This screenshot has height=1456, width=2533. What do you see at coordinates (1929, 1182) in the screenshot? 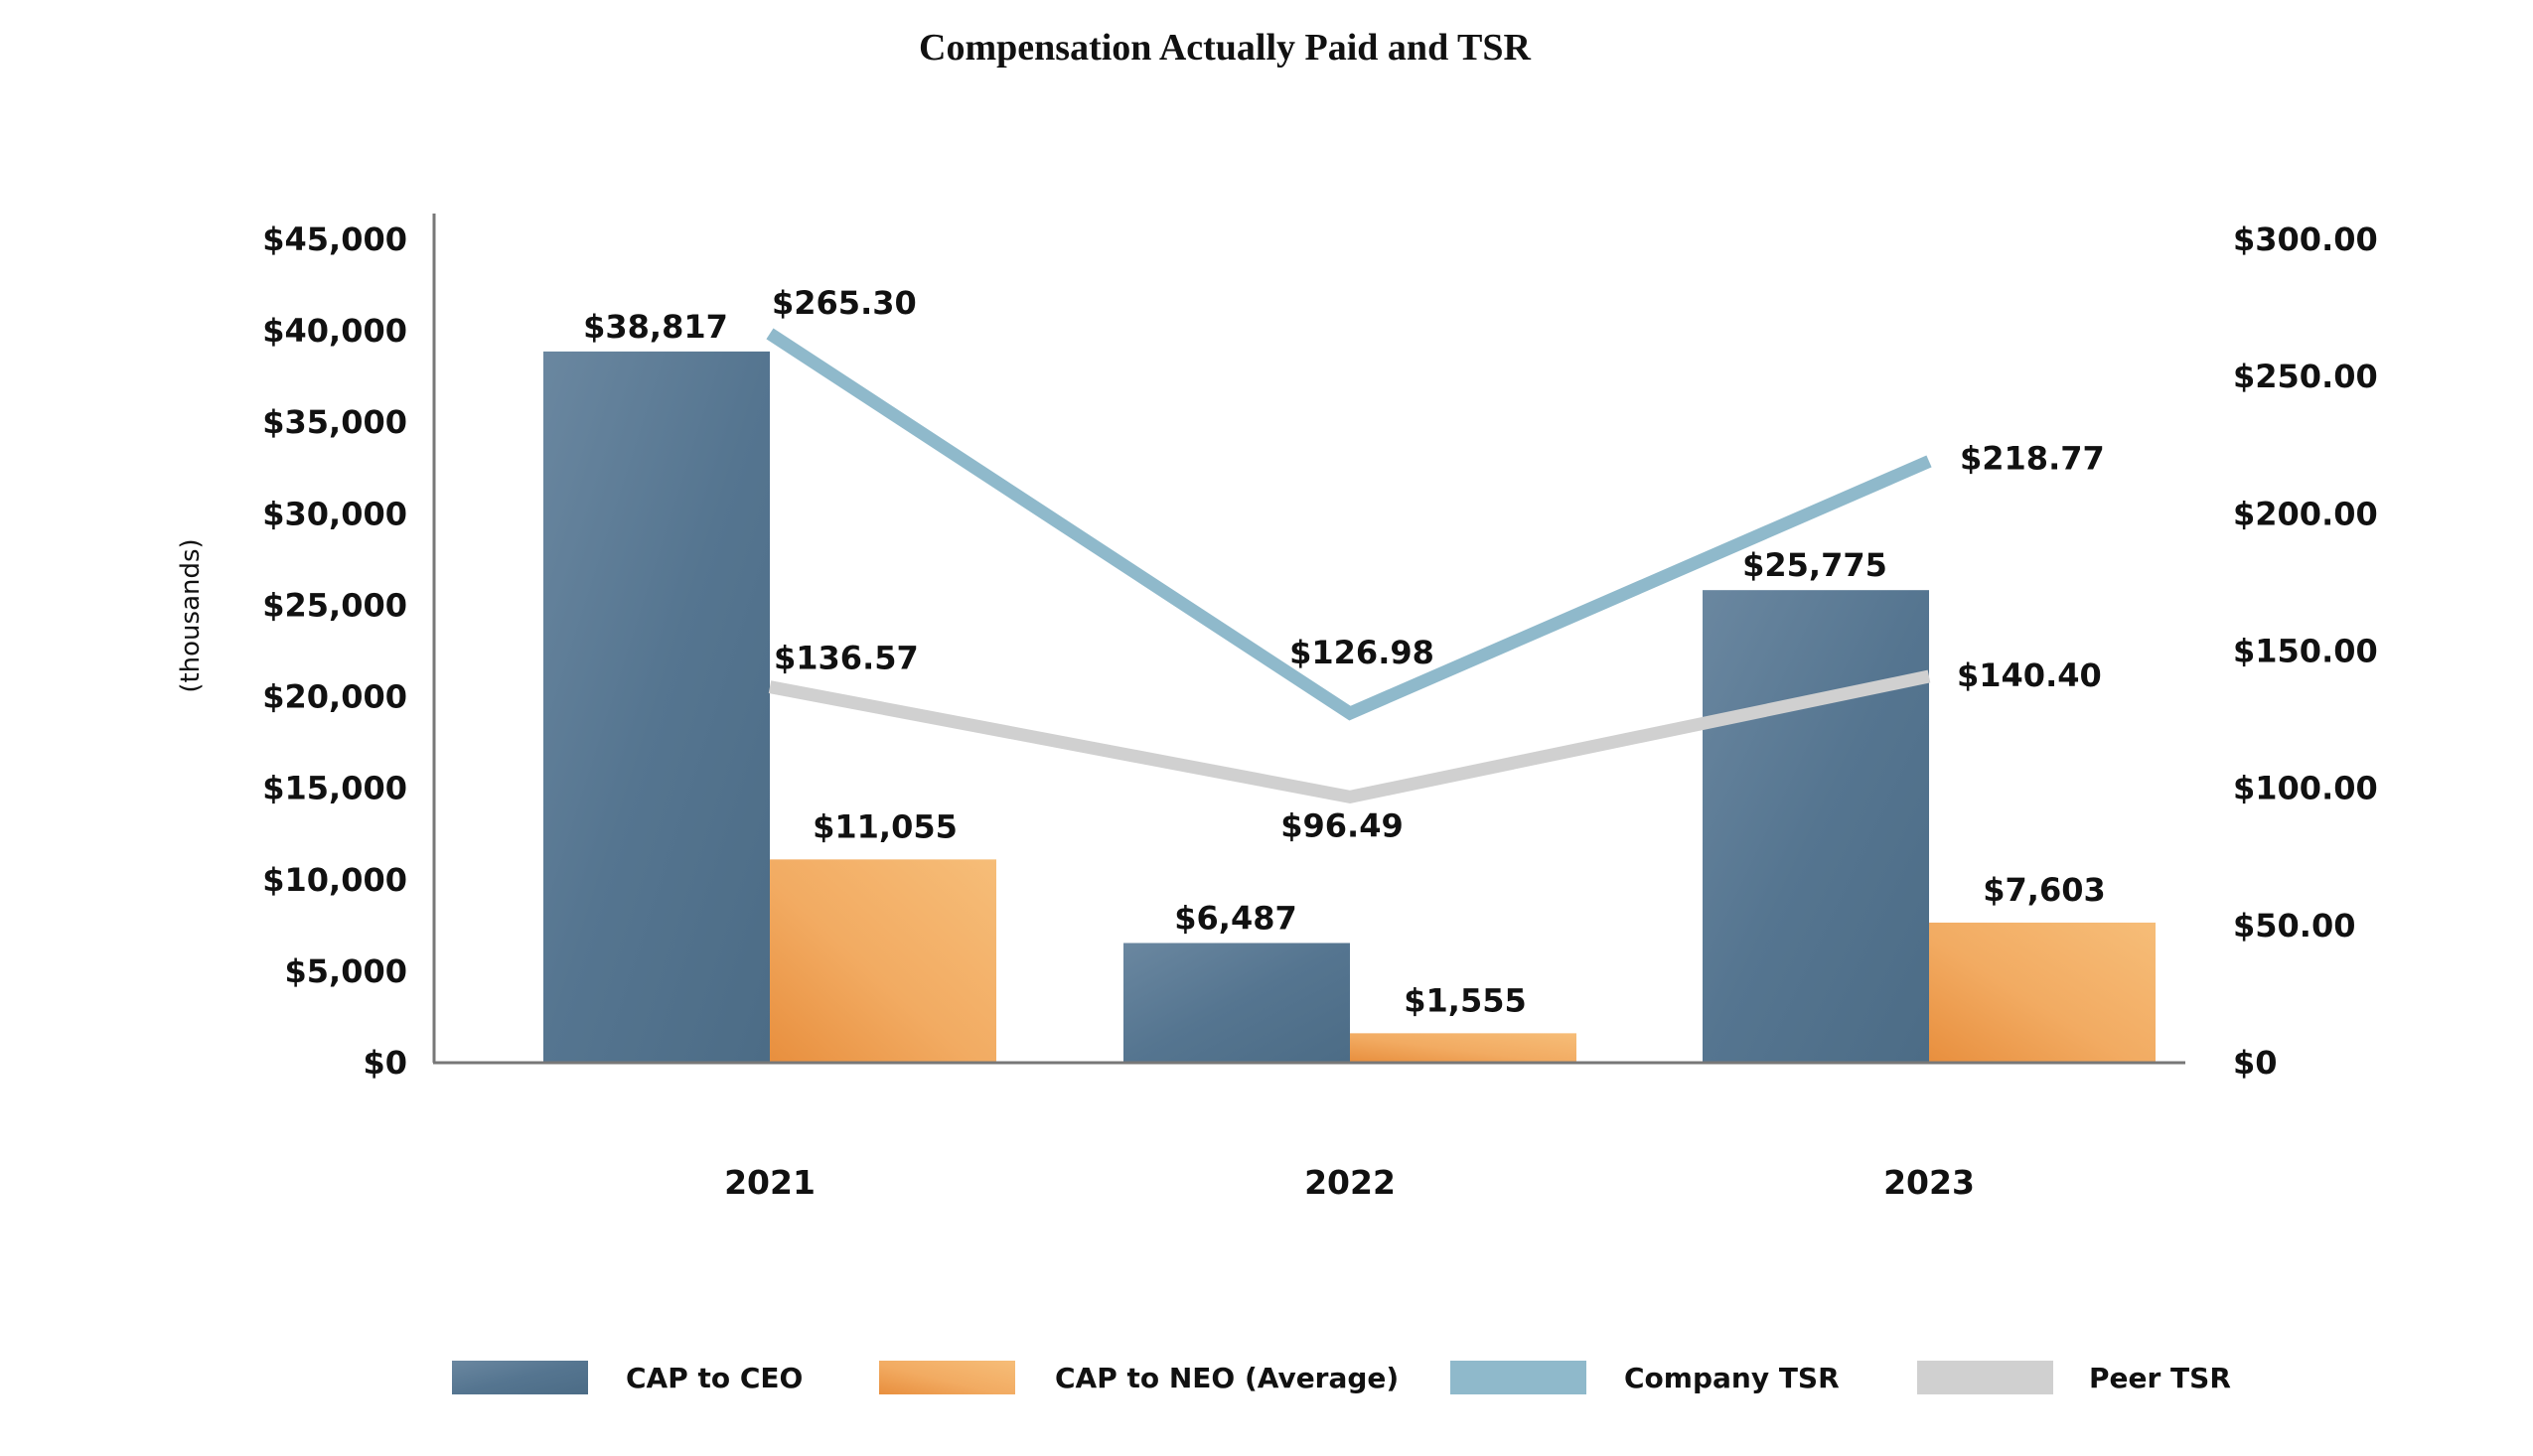
I see `x-tick-label: 2023` at bounding box center [1929, 1182].